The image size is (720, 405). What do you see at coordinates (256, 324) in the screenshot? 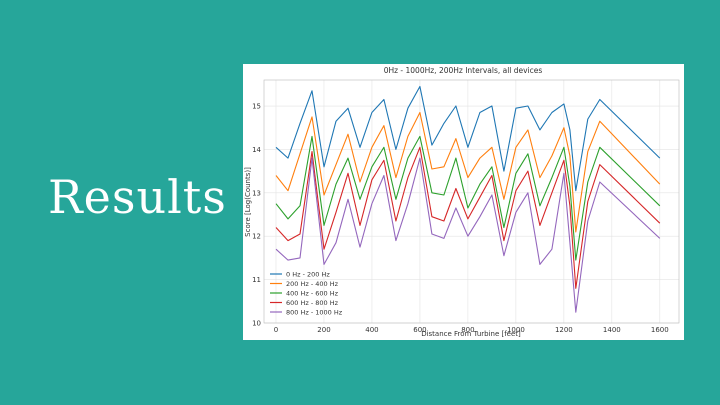
I see `y-tick-label: 10` at bounding box center [256, 324].